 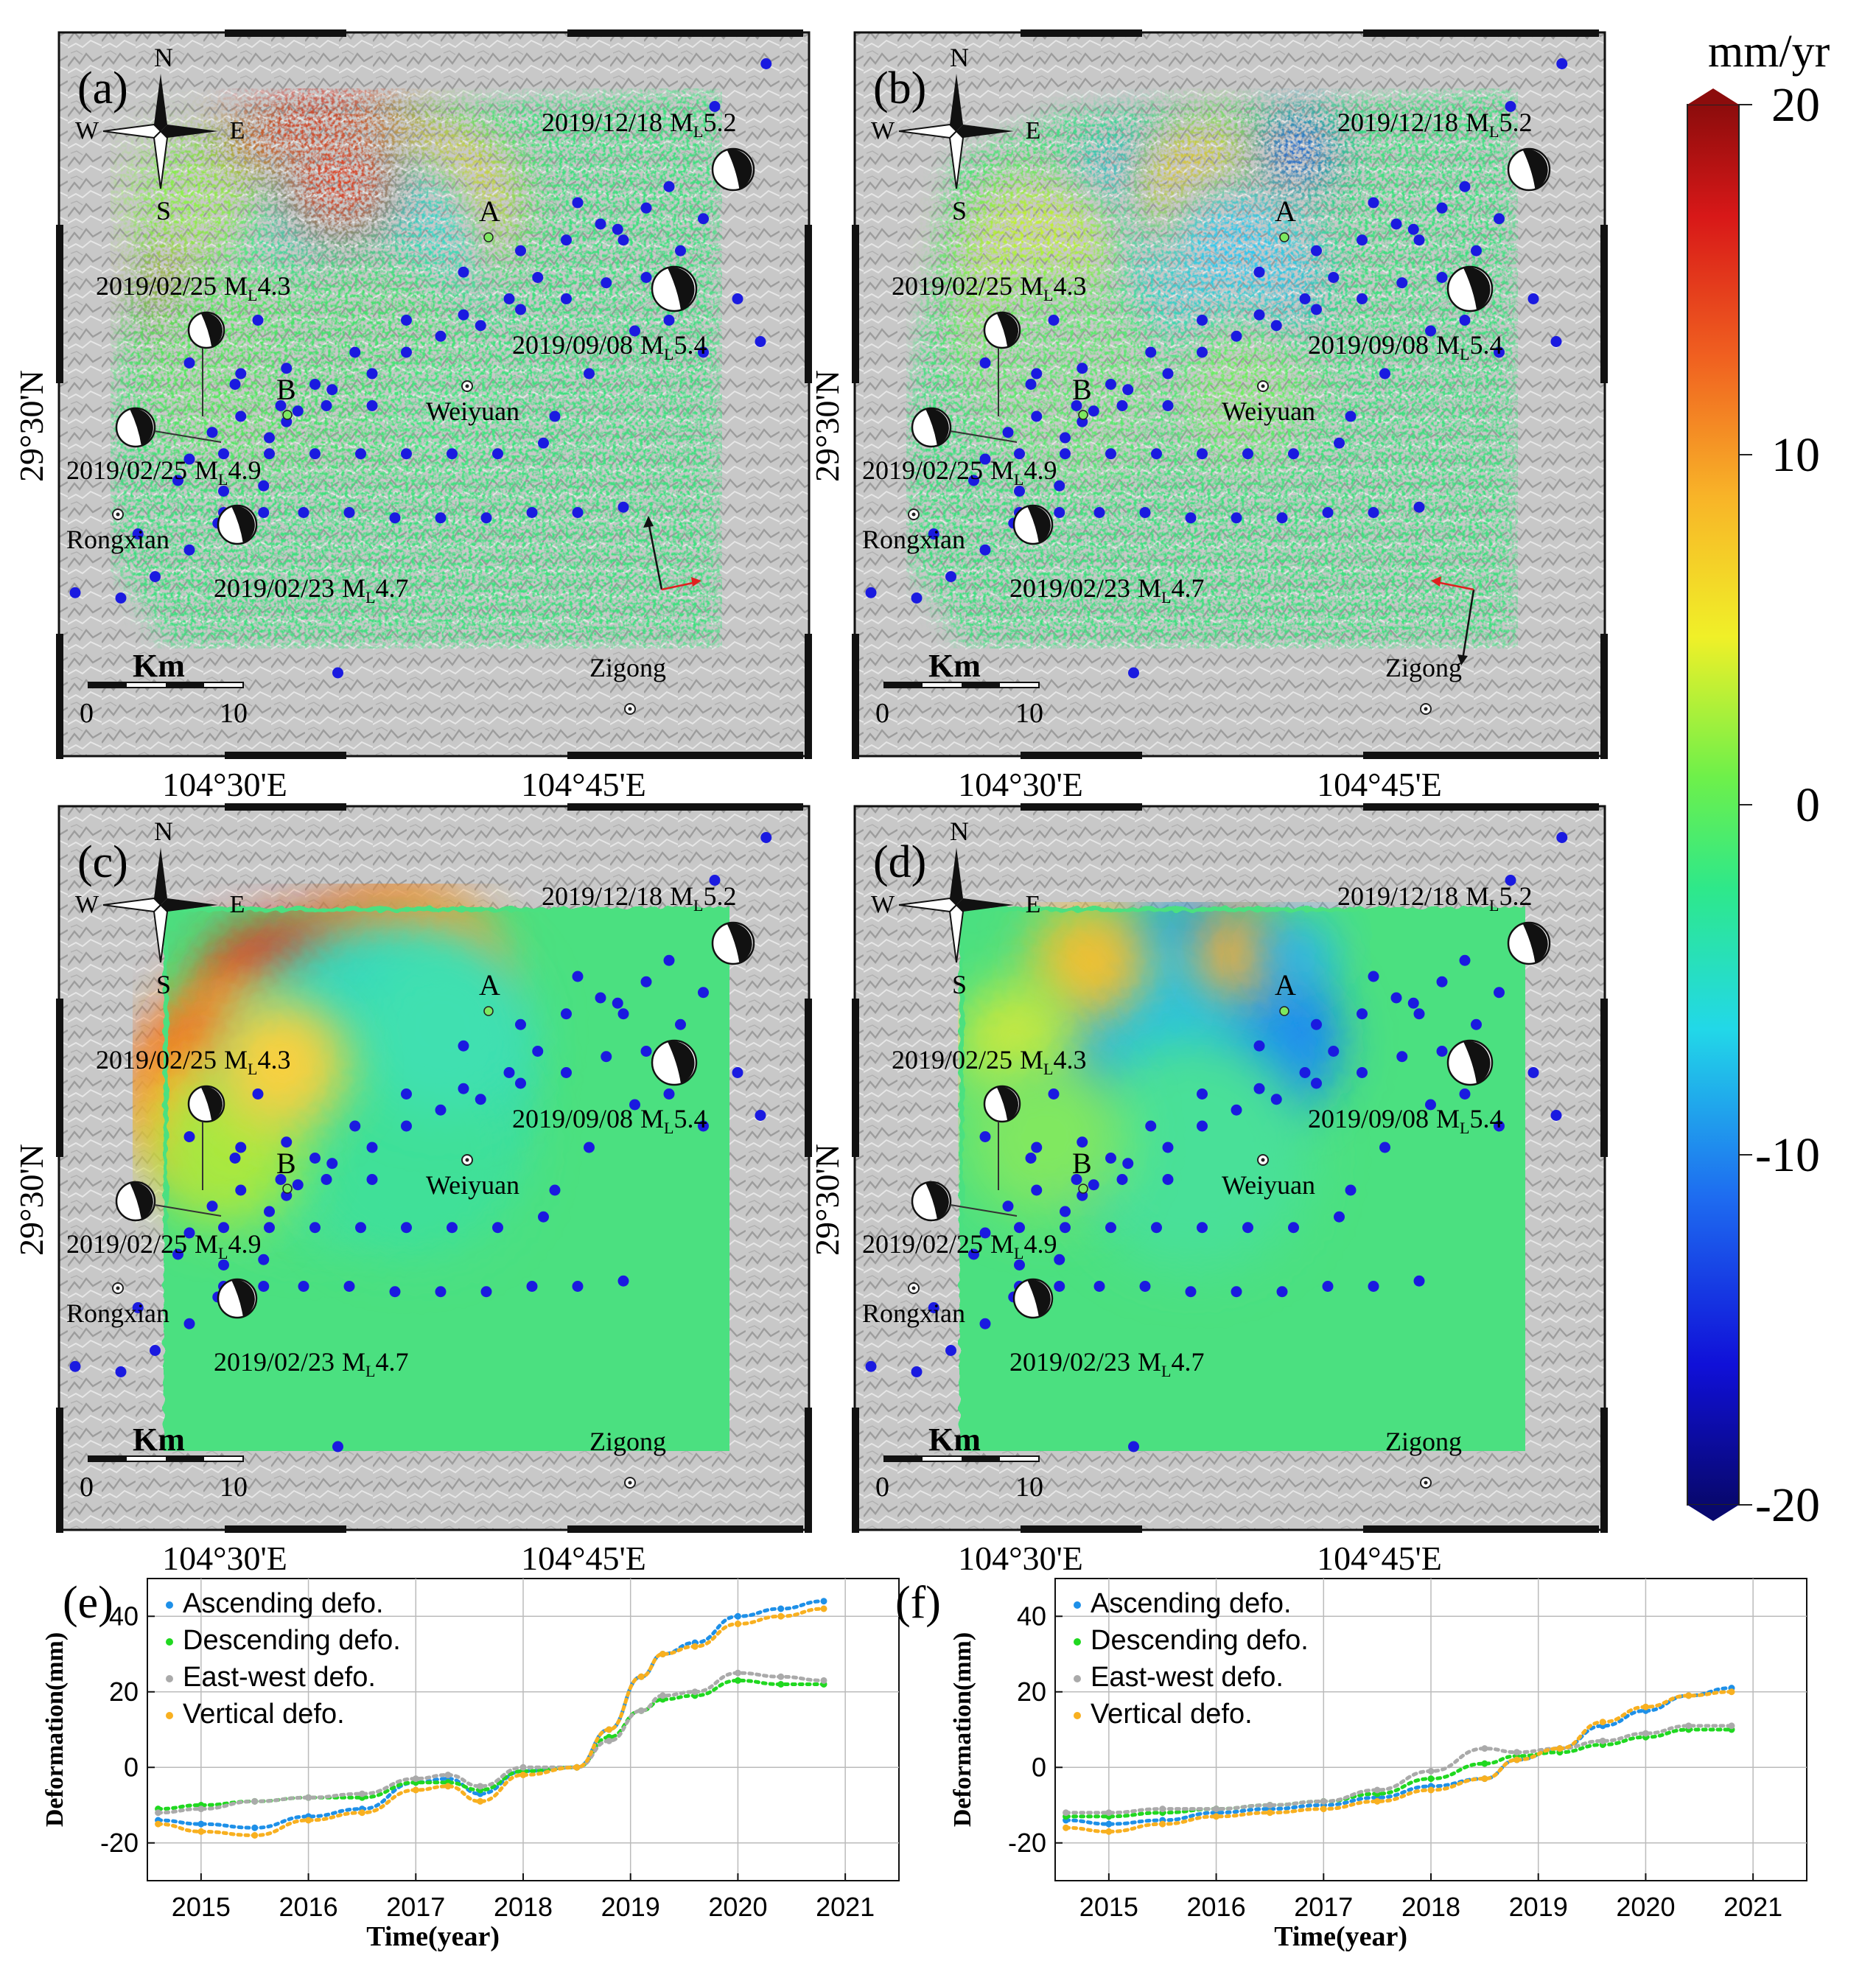 I want to click on y-axis-label: Deformation(mm), so click(x=962, y=1729).